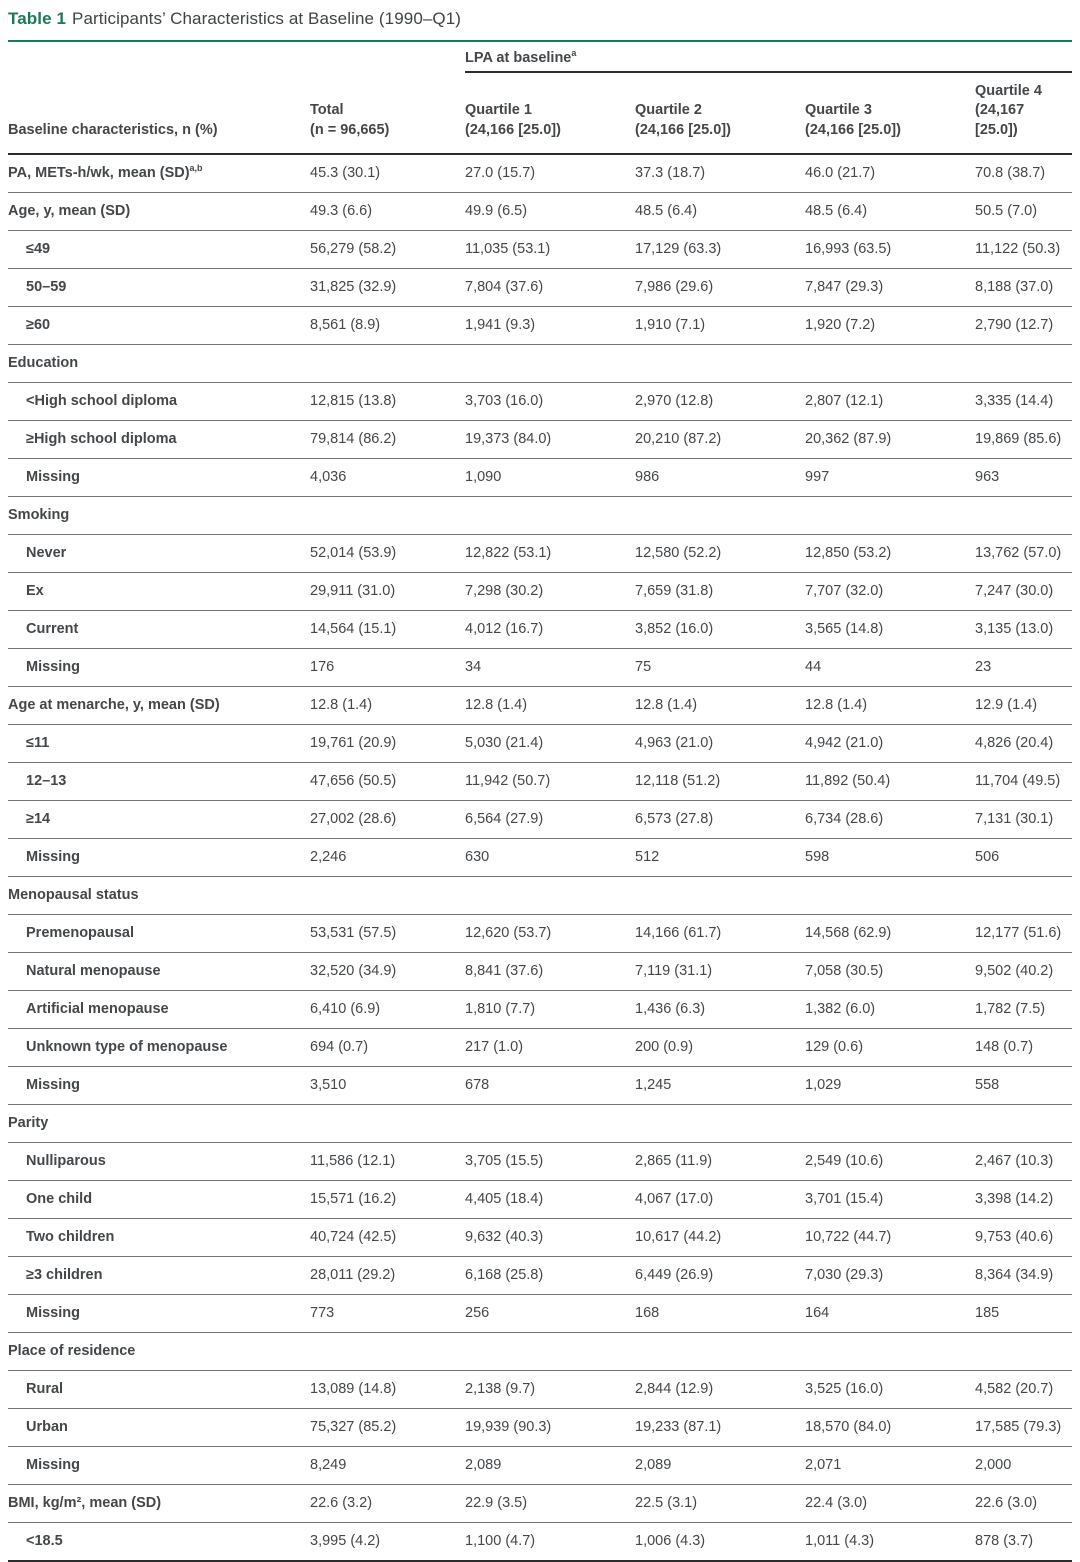 The width and height of the screenshot is (1080, 1562). Describe the element at coordinates (550, 1427) in the screenshot. I see `cell-value: 19,939 (90.3)` at that location.